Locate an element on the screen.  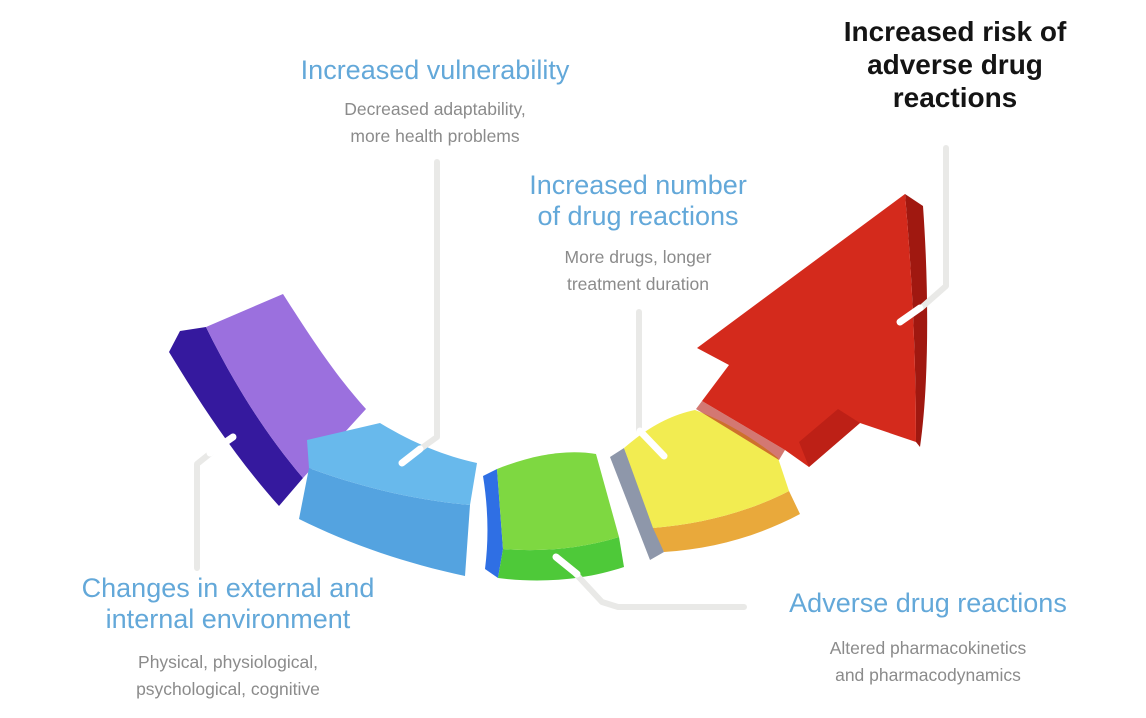
arrow-barb-shadow is located at coordinates (829, 438).